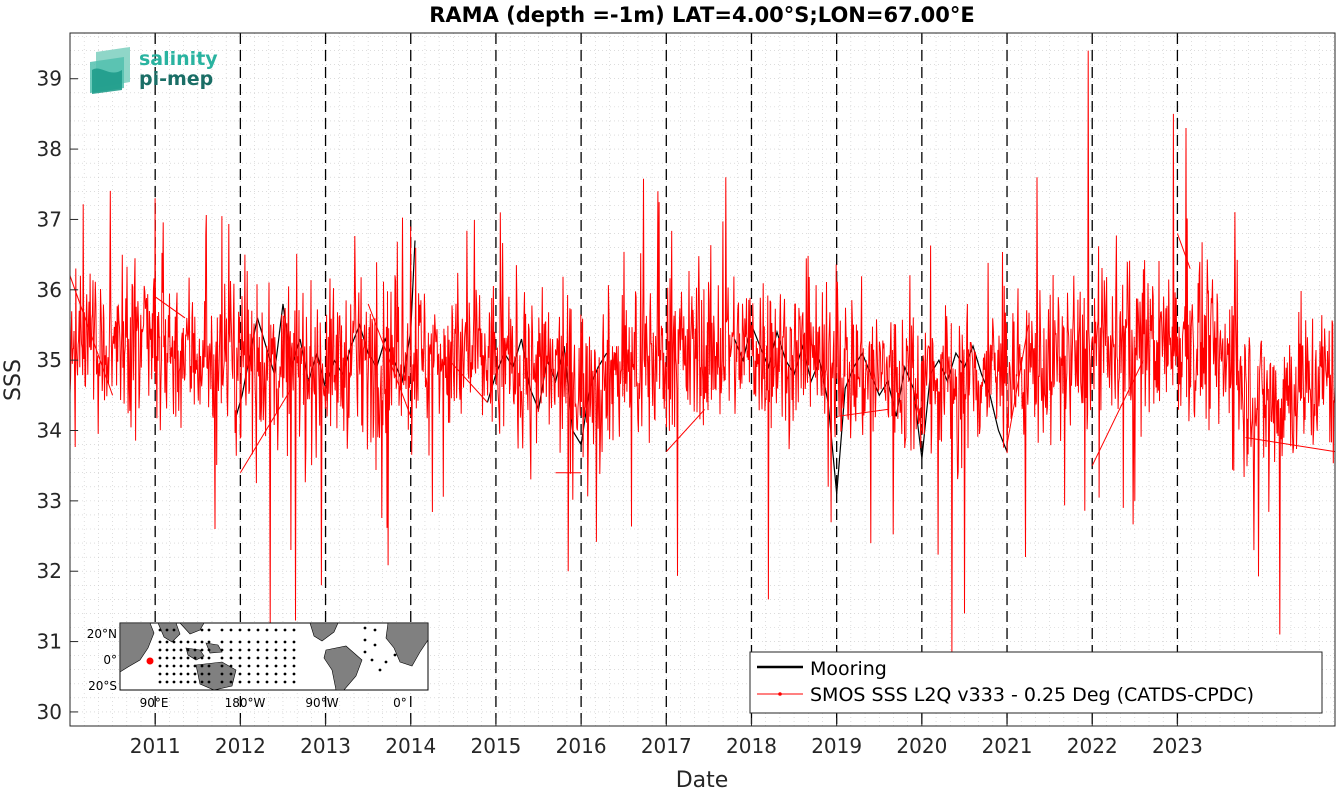  What do you see at coordinates (321, 703) in the screenshot?
I see `inset-lon-90w: 90°W` at bounding box center [321, 703].